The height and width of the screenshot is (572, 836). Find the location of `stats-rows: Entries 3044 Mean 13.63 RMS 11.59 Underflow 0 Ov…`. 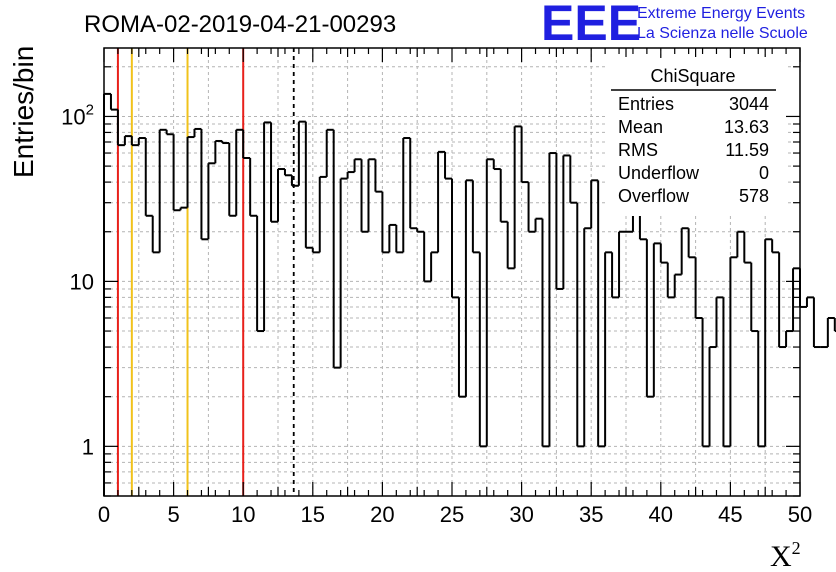

stats-rows: Entries 3044 Mean 13.63 RMS 11.59 Underflow 0 Ov… is located at coordinates (693, 150).